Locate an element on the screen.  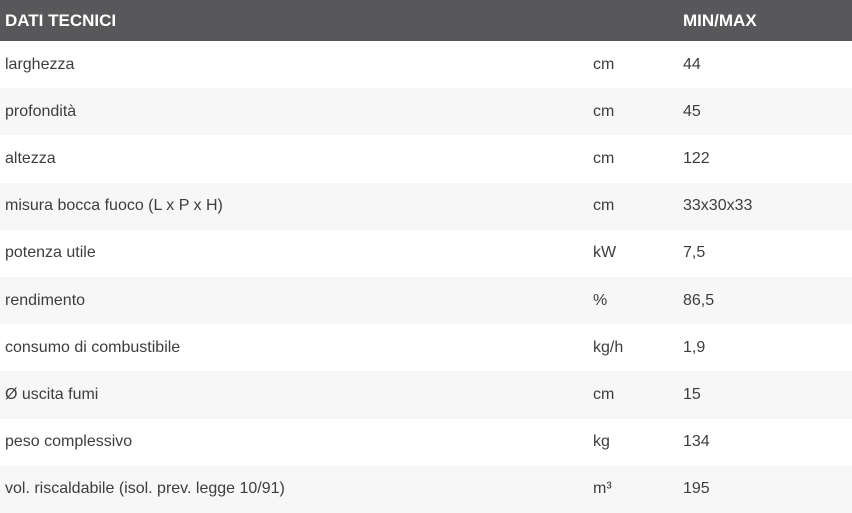
row-unit: kg/h is located at coordinates (608, 347).